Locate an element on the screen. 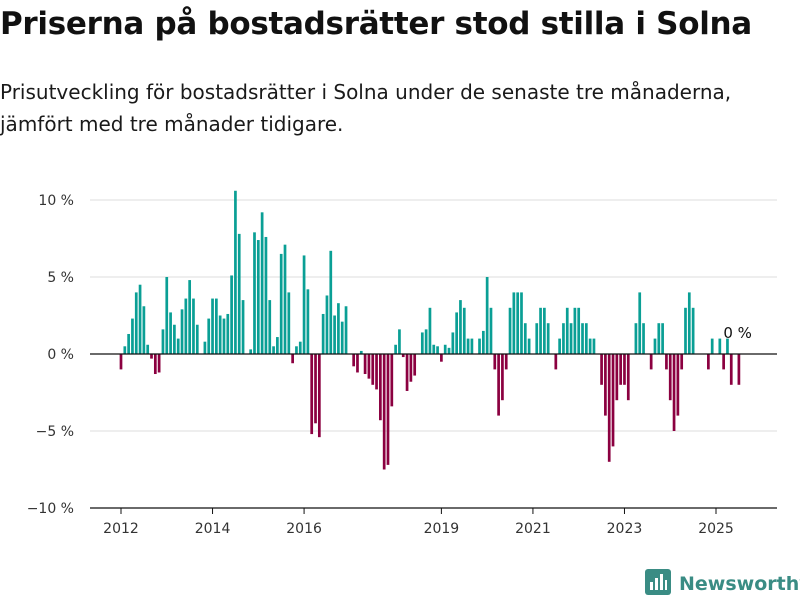  x-tick-label: 2021 is located at coordinates (533, 529).